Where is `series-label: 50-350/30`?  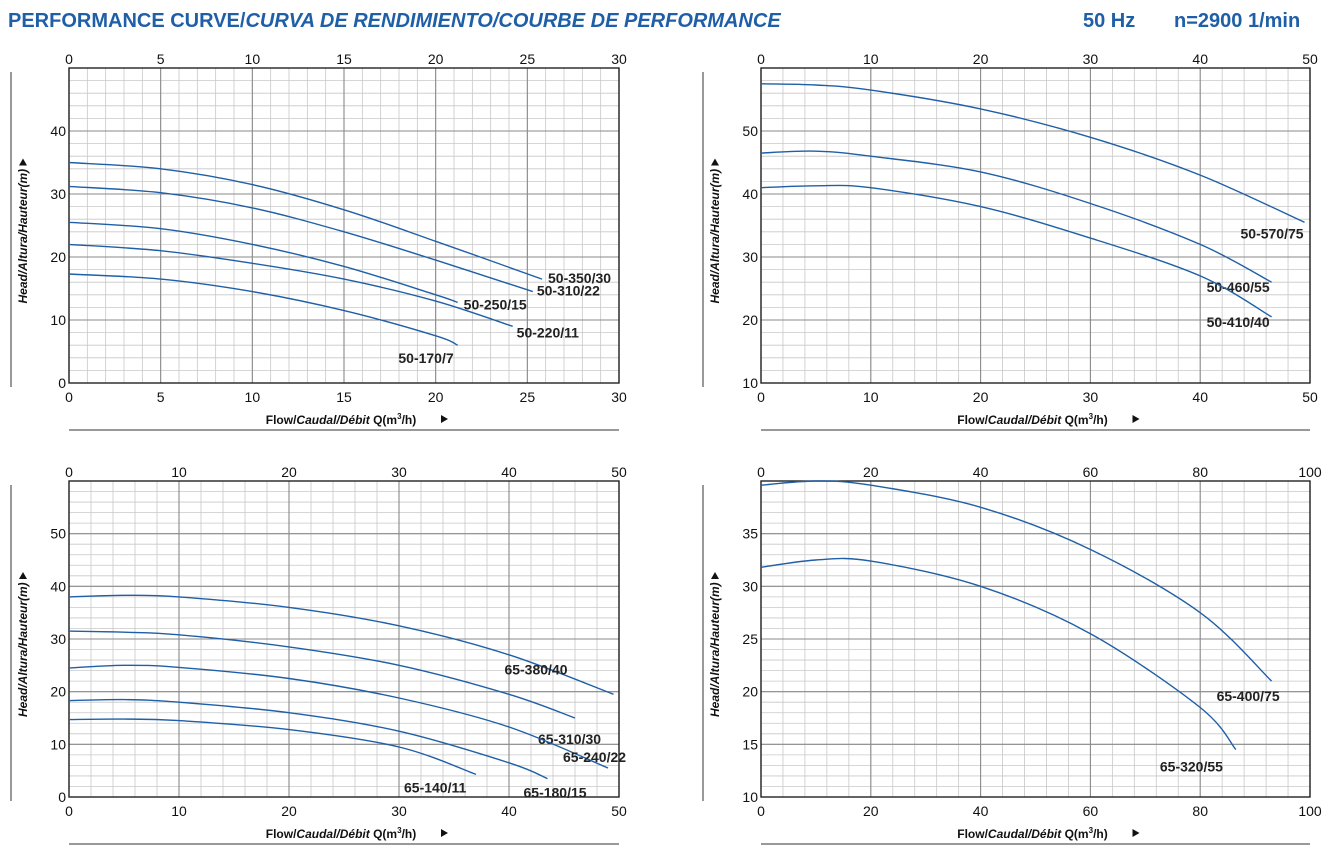
series-label: 50-350/30 is located at coordinates (579, 278).